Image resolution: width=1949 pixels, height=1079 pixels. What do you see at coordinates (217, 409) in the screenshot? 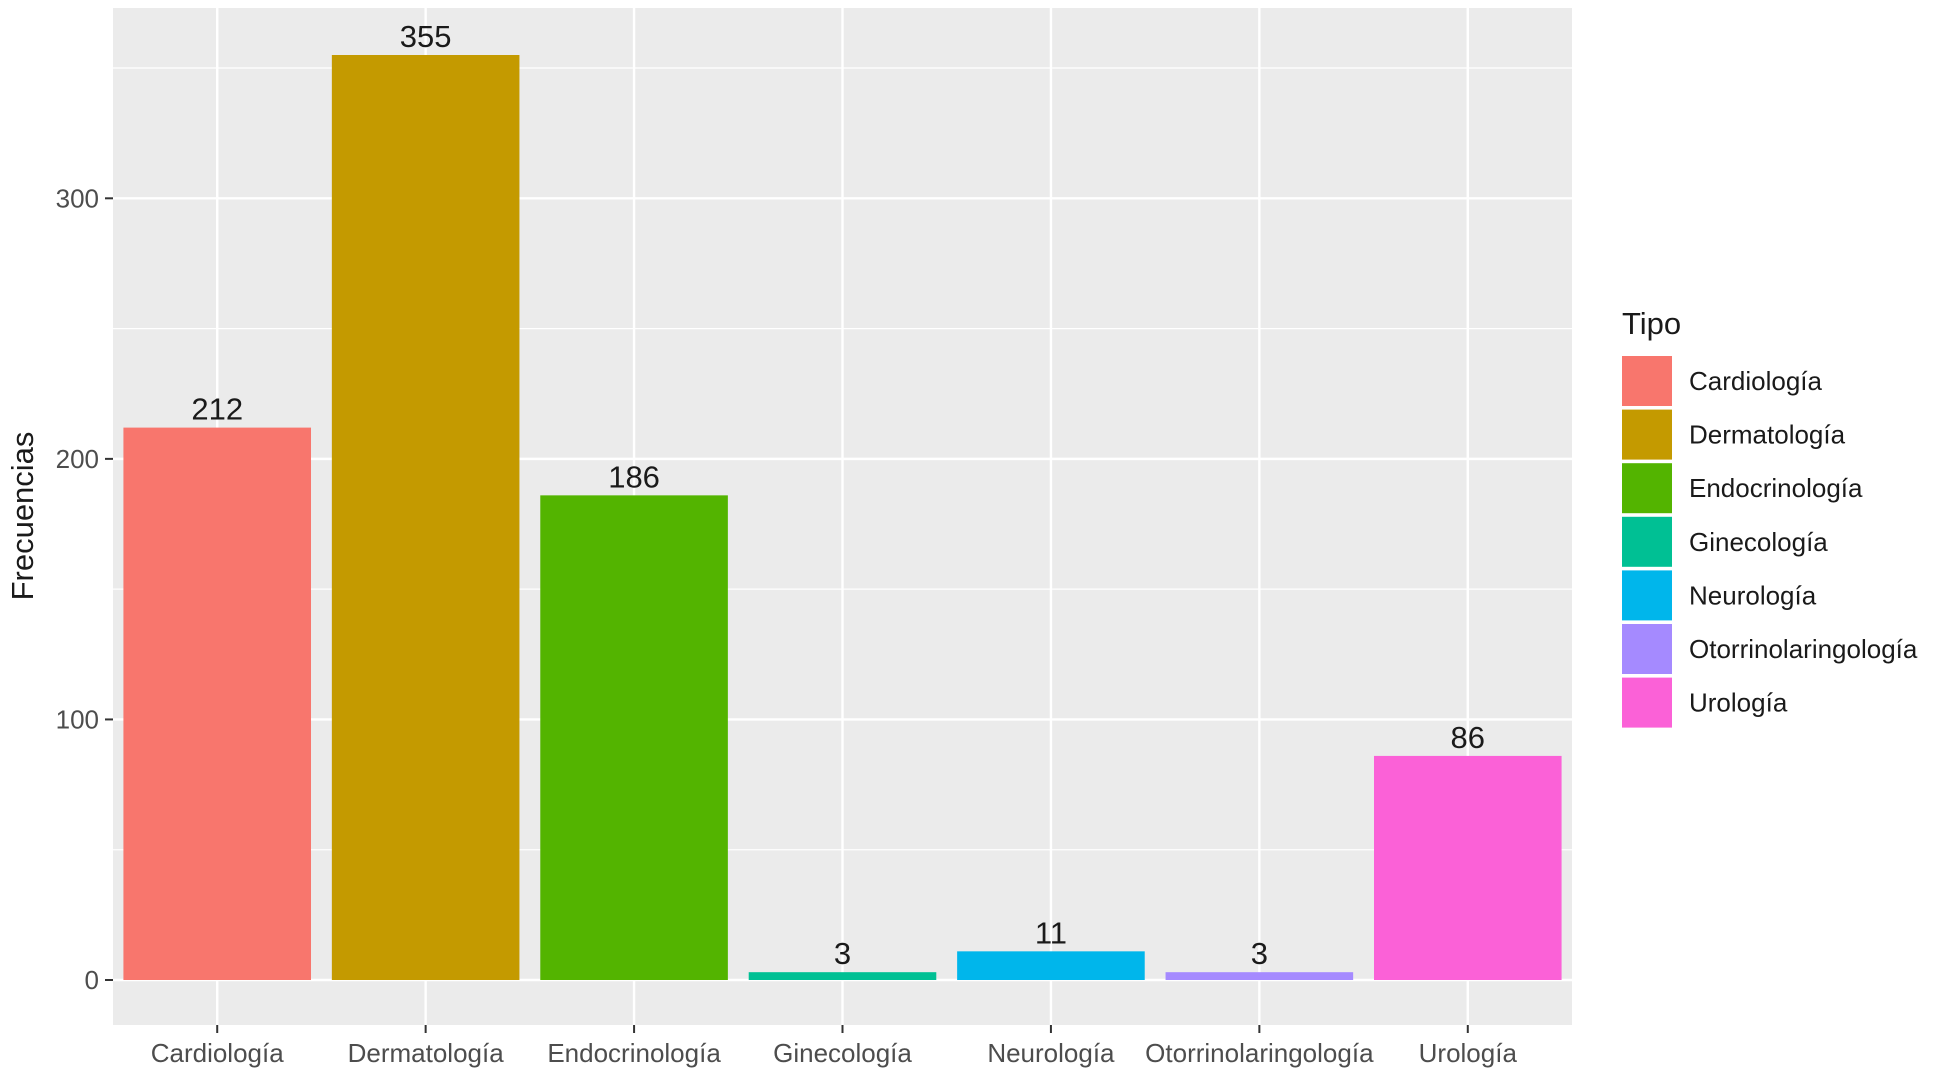
I see `data-label: 212` at bounding box center [217, 409].